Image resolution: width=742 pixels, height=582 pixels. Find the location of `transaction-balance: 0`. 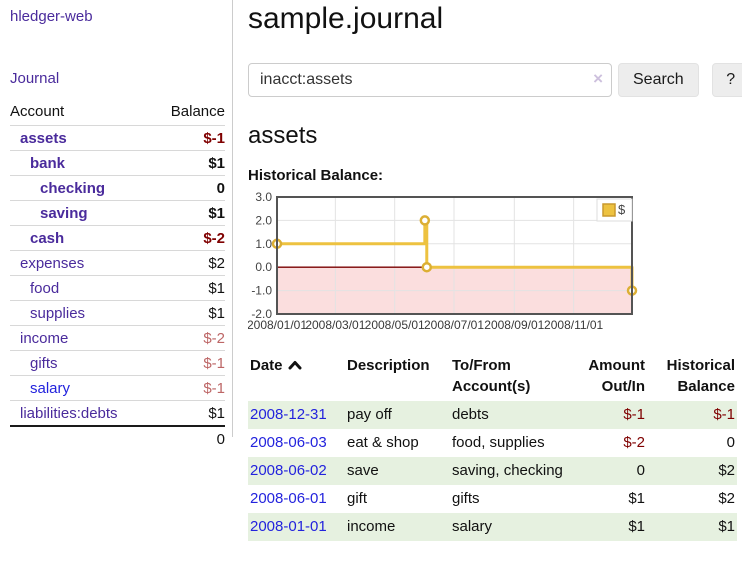

transaction-balance: 0 is located at coordinates (730, 442).